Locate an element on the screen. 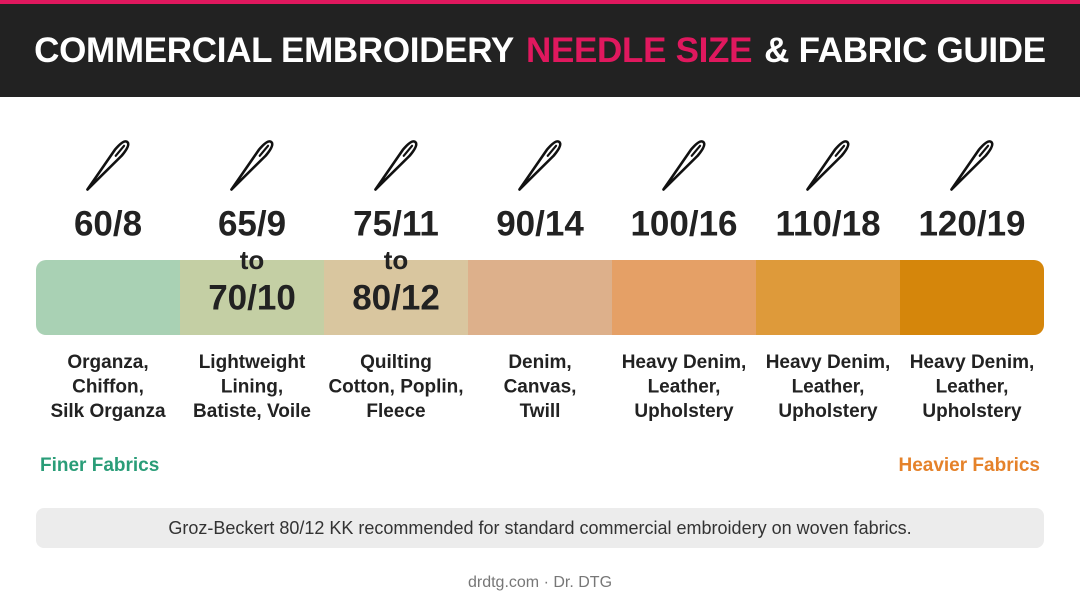 The height and width of the screenshot is (603, 1080). fabric-label: Denim, is located at coordinates (539, 362).